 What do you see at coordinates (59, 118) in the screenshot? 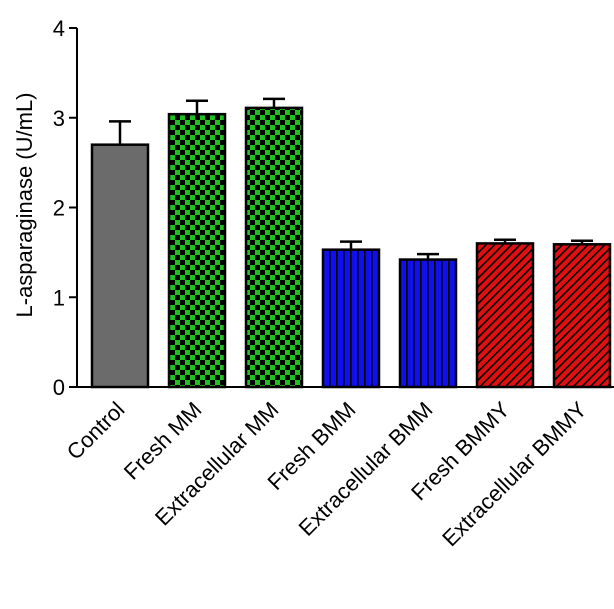
I see `y-tick-label: 3` at bounding box center [59, 118].